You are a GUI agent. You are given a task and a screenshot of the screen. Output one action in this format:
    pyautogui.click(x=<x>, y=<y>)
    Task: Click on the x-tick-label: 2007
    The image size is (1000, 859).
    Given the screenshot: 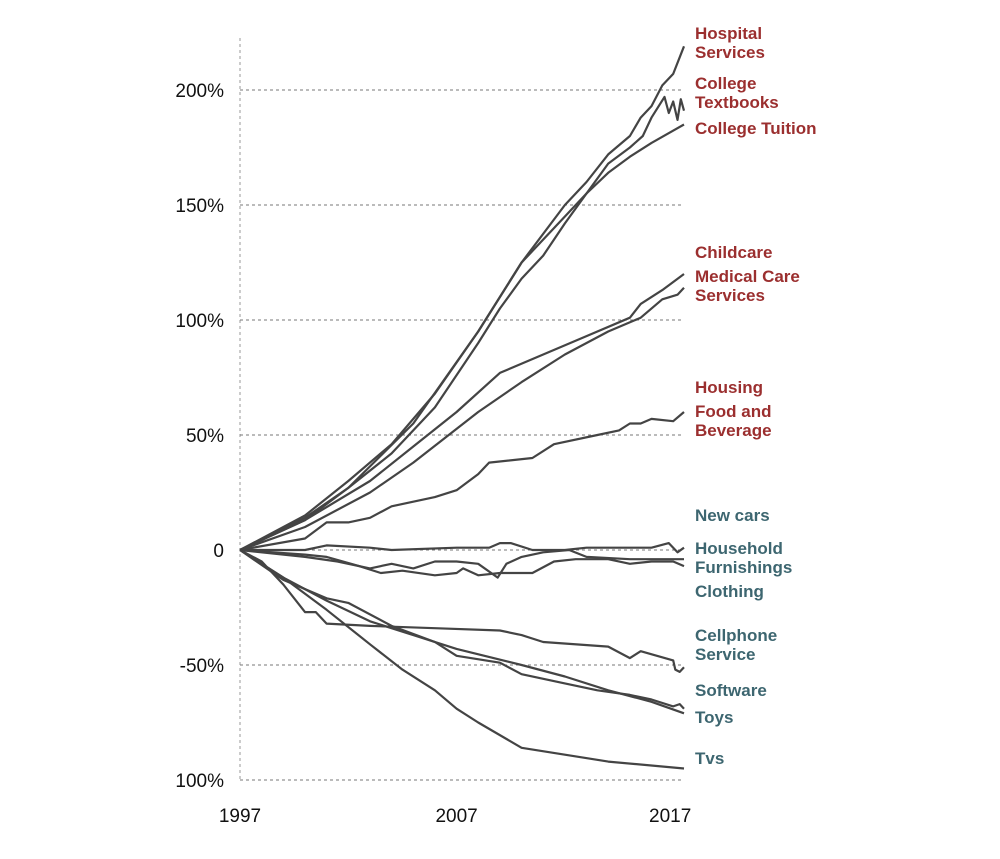 What is the action you would take?
    pyautogui.click(x=456, y=816)
    